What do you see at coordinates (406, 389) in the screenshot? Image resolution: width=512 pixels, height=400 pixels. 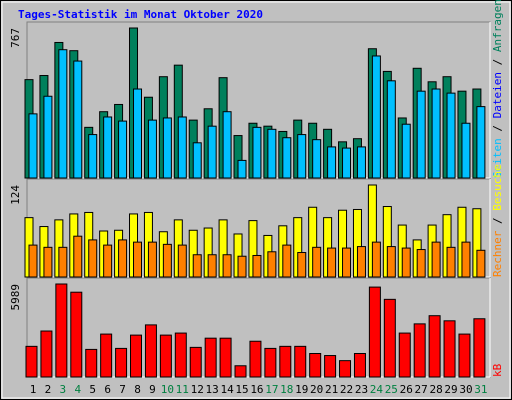 I see `x-tick-label: 26` at bounding box center [406, 389].